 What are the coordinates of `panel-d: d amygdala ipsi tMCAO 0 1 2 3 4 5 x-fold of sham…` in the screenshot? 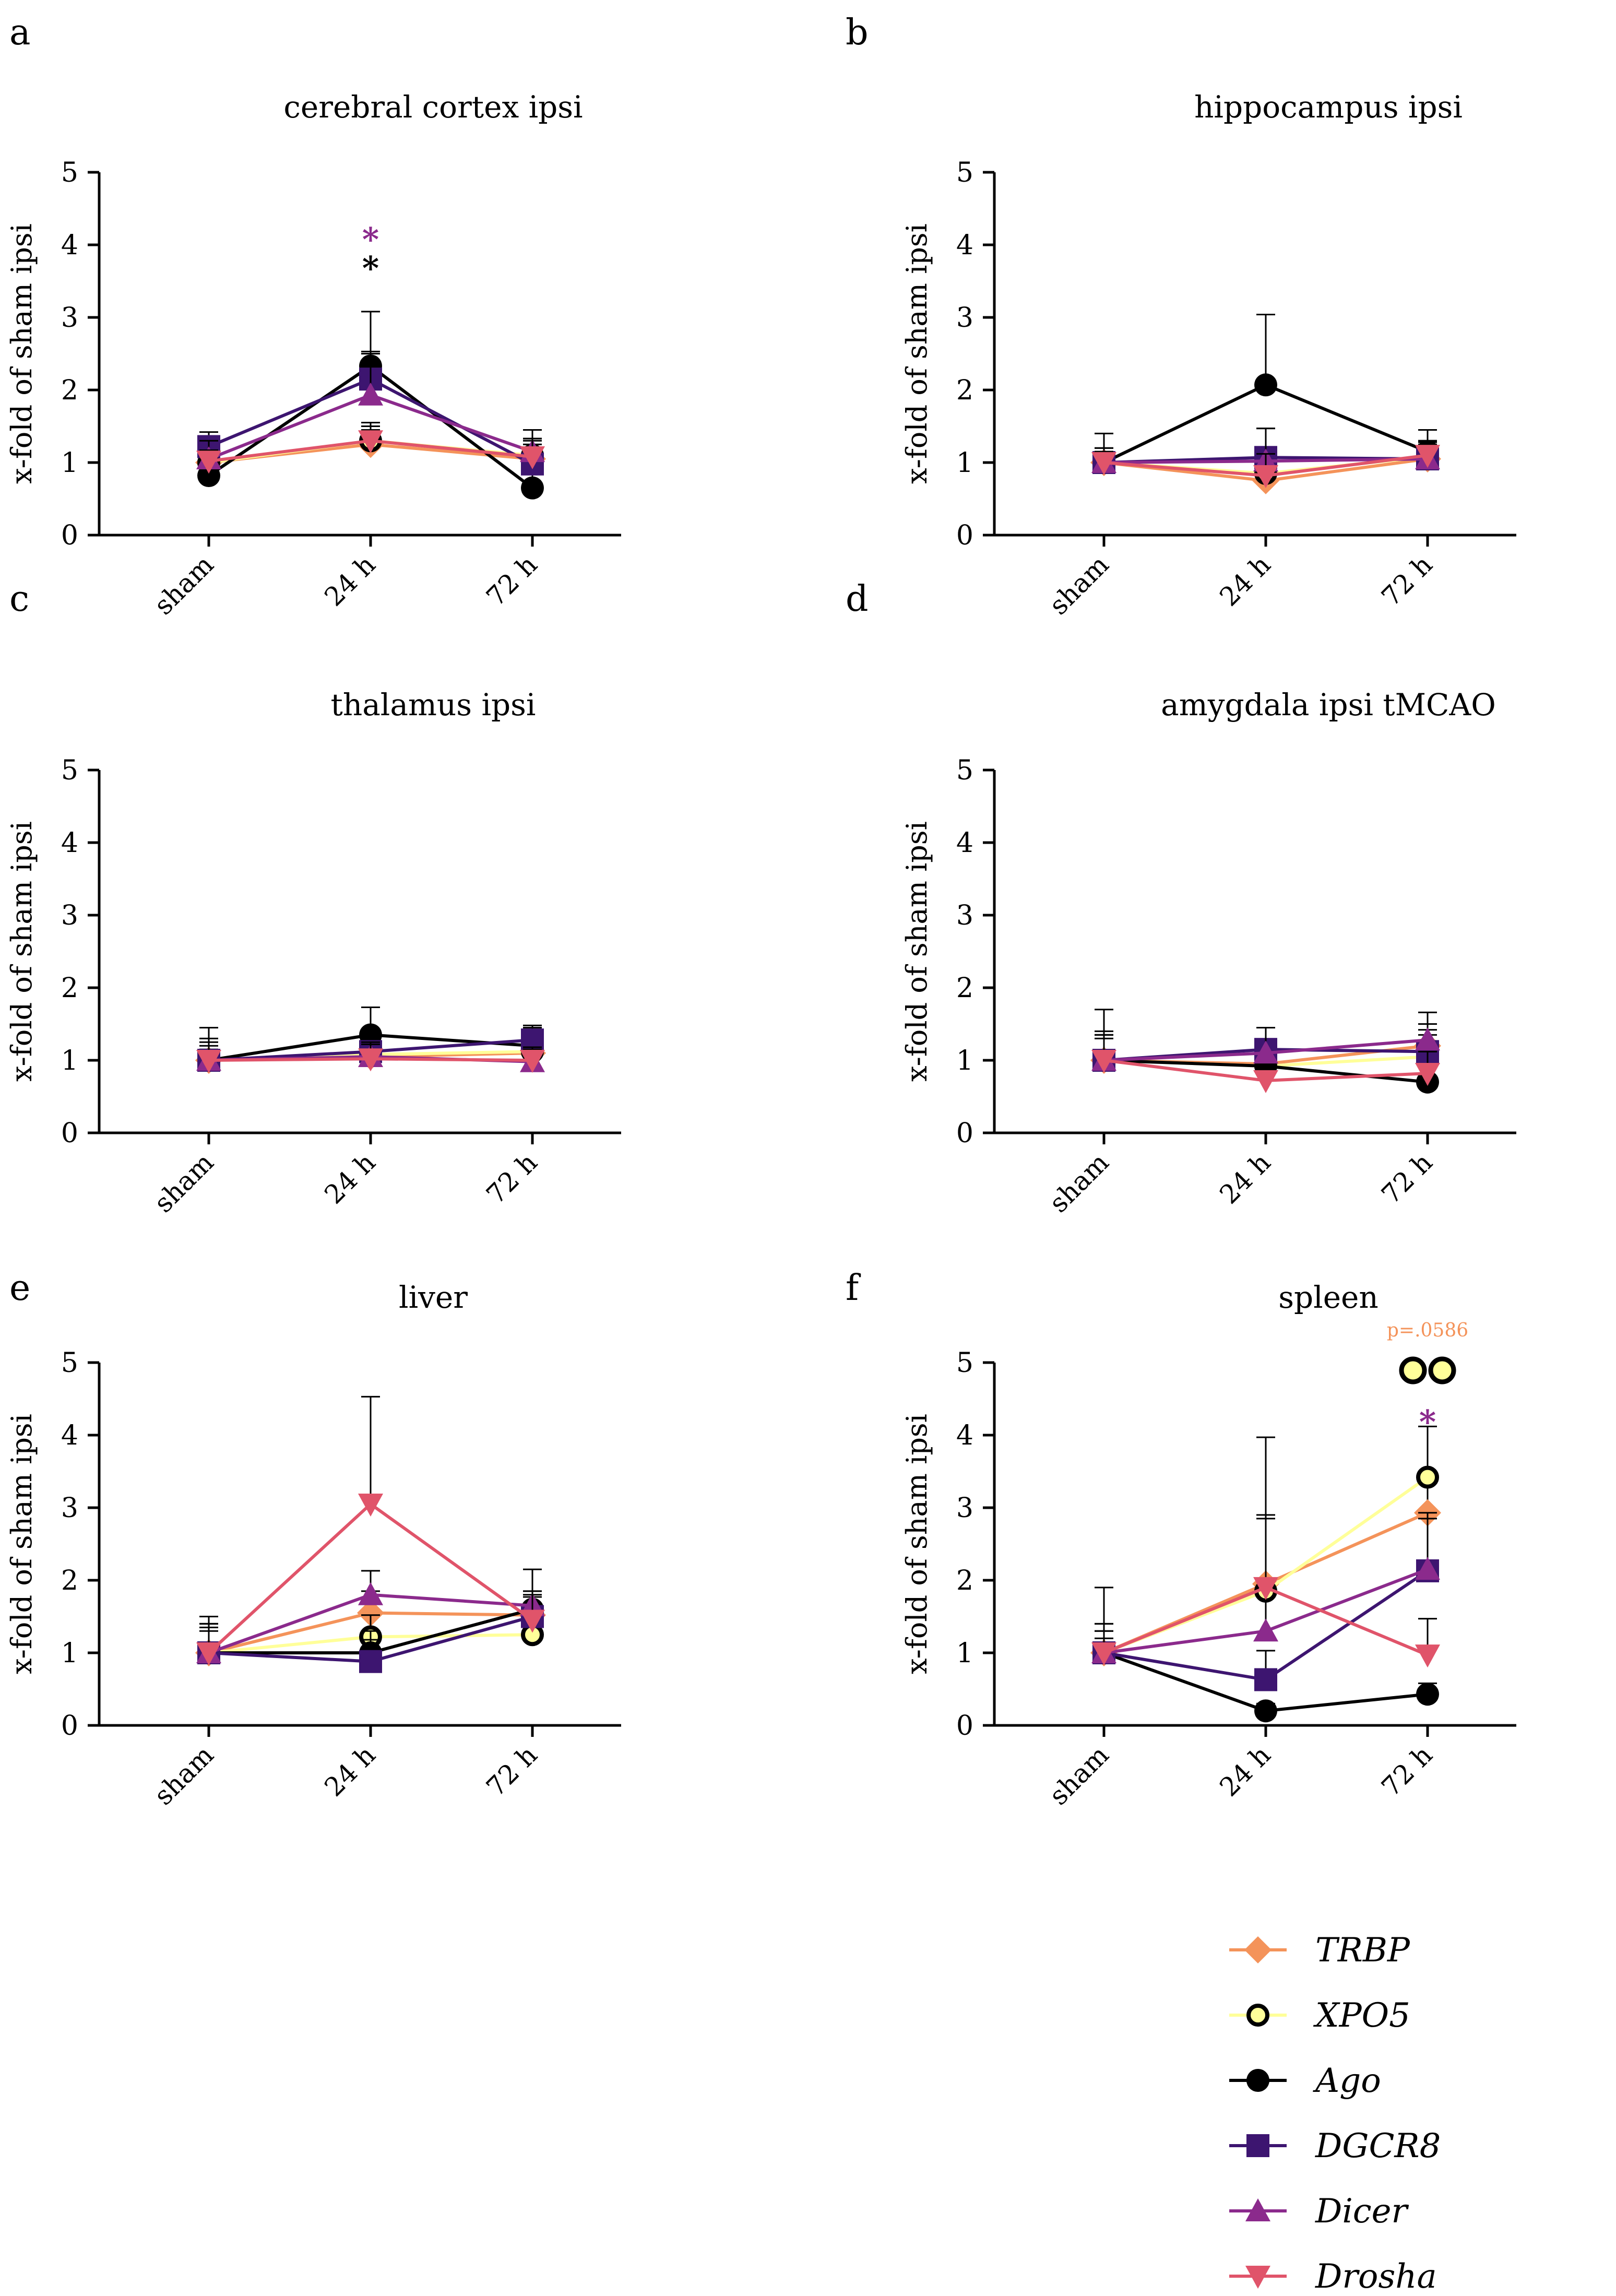 It's located at (1181, 898).